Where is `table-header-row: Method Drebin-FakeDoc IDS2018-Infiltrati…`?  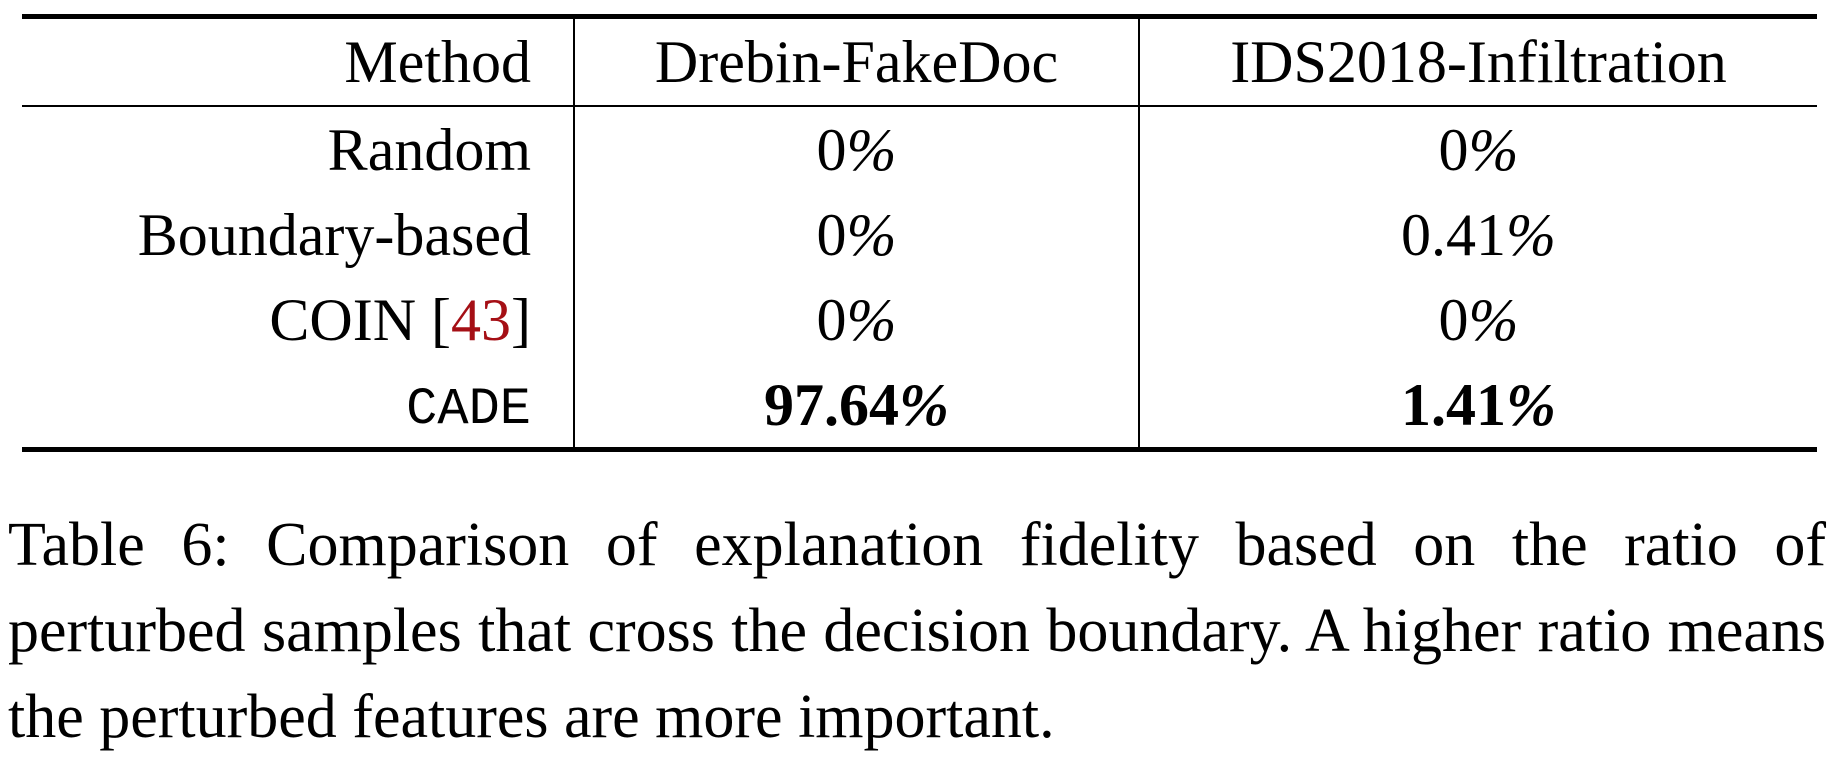
table-header-row: Method Drebin-FakeDoc IDS2018-Infiltrati… is located at coordinates (919, 61).